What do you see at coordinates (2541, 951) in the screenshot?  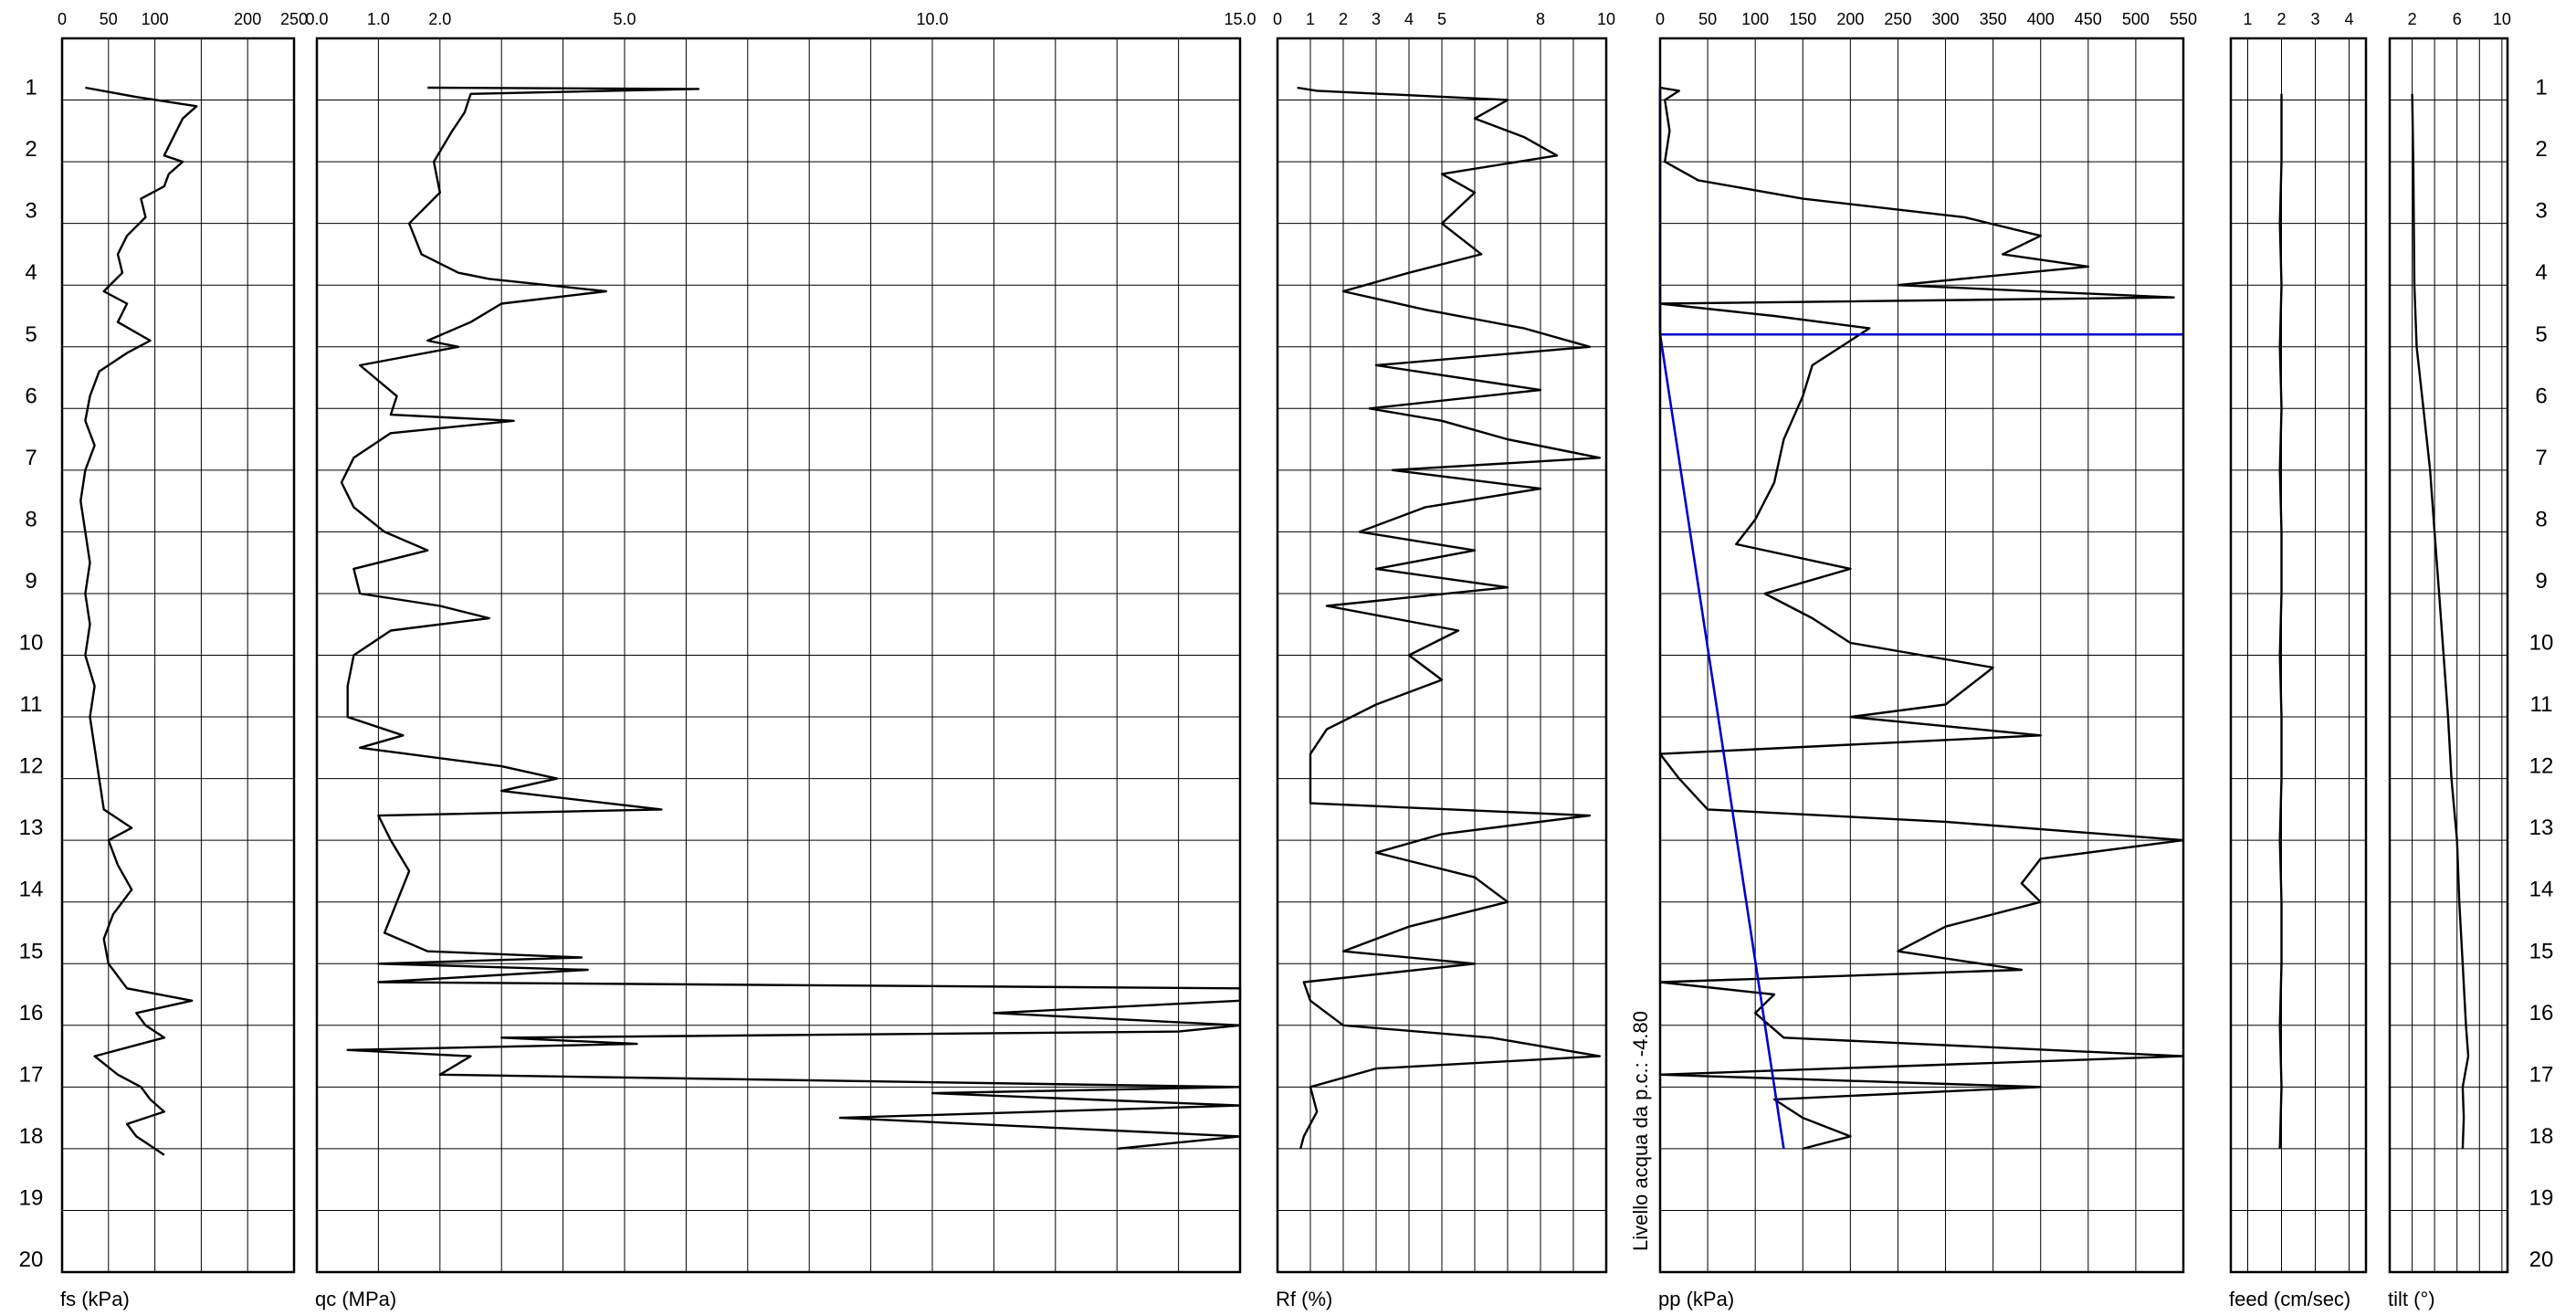 I see `depth-tick-label-right: 15` at bounding box center [2541, 951].